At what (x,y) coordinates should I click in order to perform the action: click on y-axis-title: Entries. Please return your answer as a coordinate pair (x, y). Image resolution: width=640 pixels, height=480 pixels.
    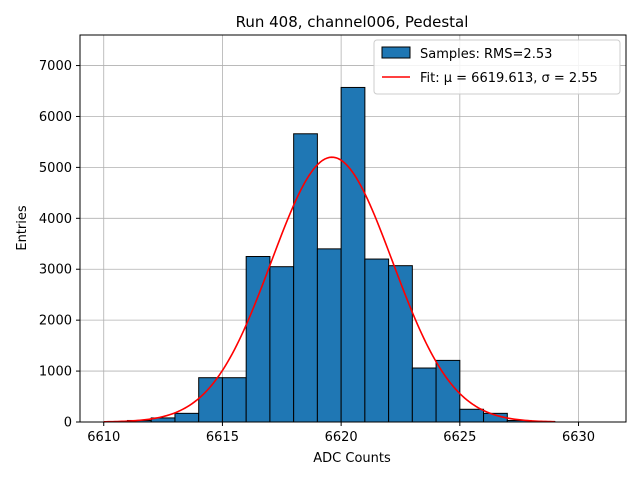
    Looking at the image, I should click on (22, 228).